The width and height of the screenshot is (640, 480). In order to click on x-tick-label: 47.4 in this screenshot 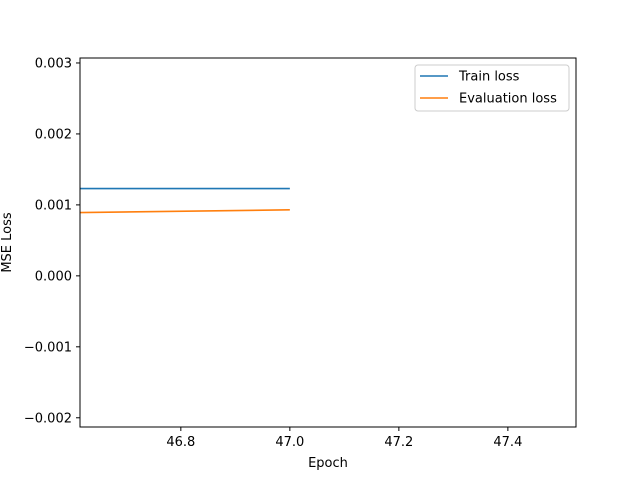, I will do `click(507, 442)`.